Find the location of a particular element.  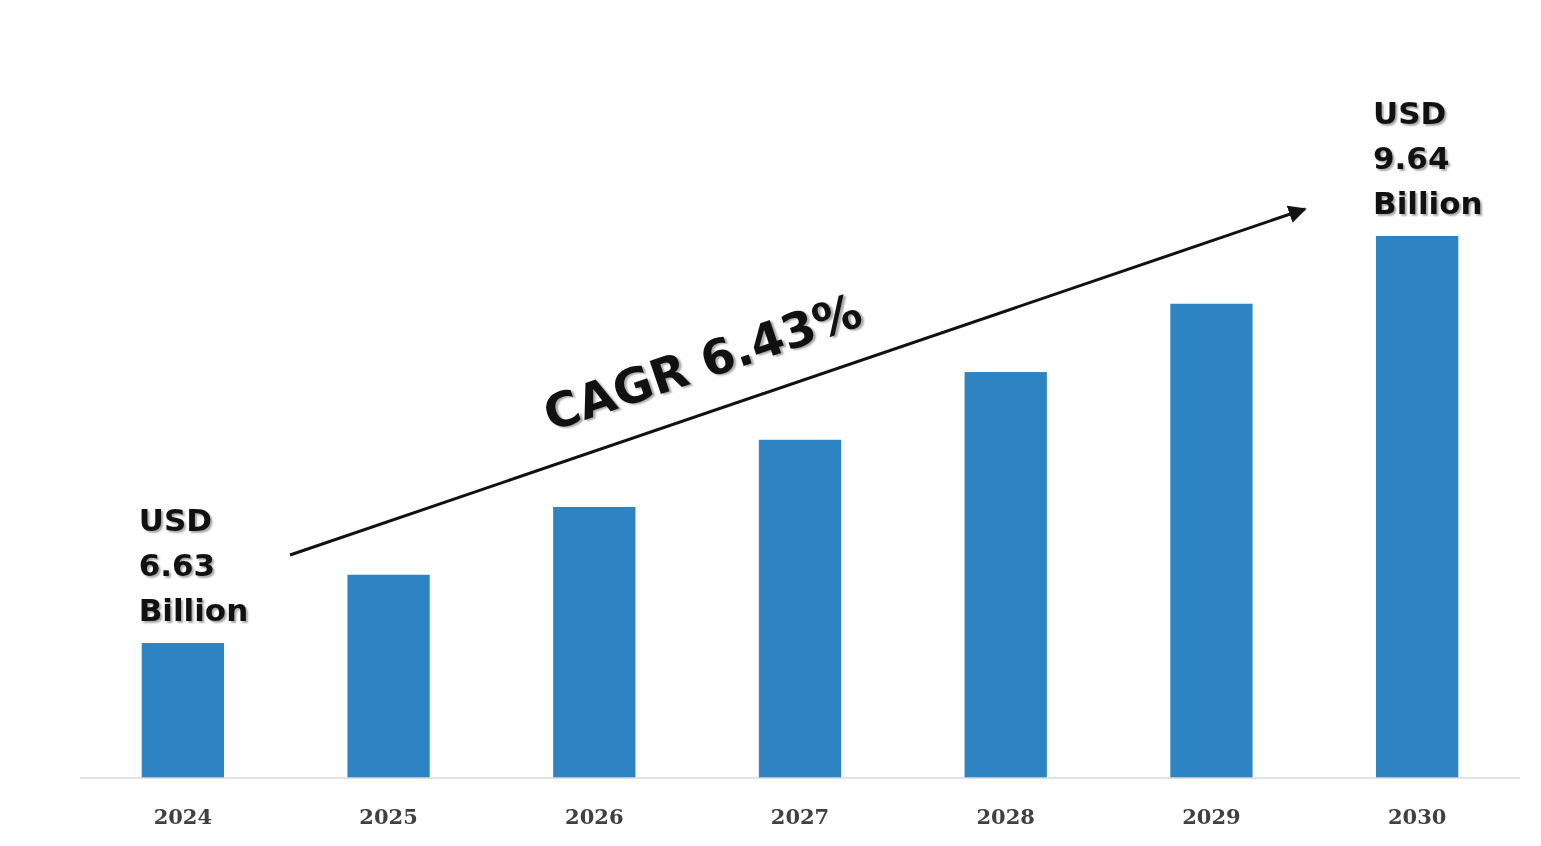

x-tick-label: 2025 is located at coordinates (388, 816).